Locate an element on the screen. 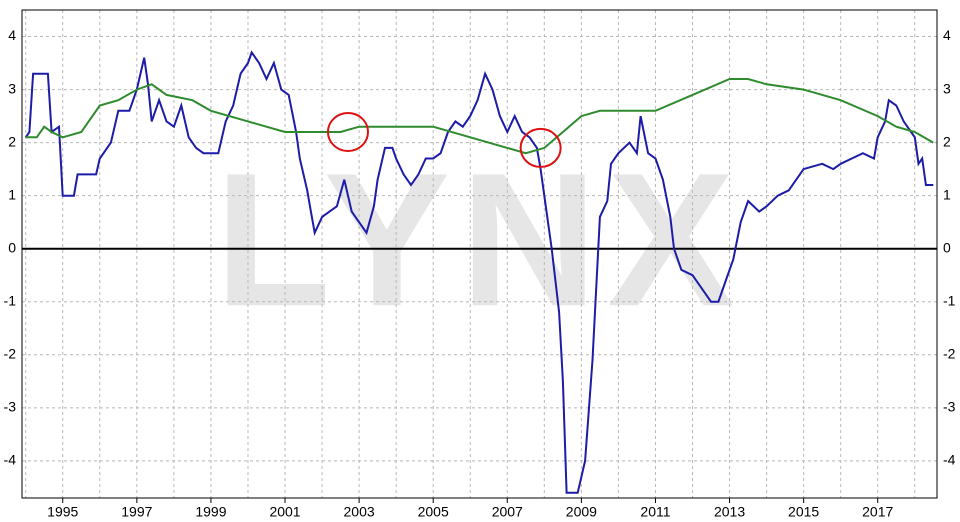 The height and width of the screenshot is (522, 960). y-tick-label: -4 is located at coordinates (10, 460).